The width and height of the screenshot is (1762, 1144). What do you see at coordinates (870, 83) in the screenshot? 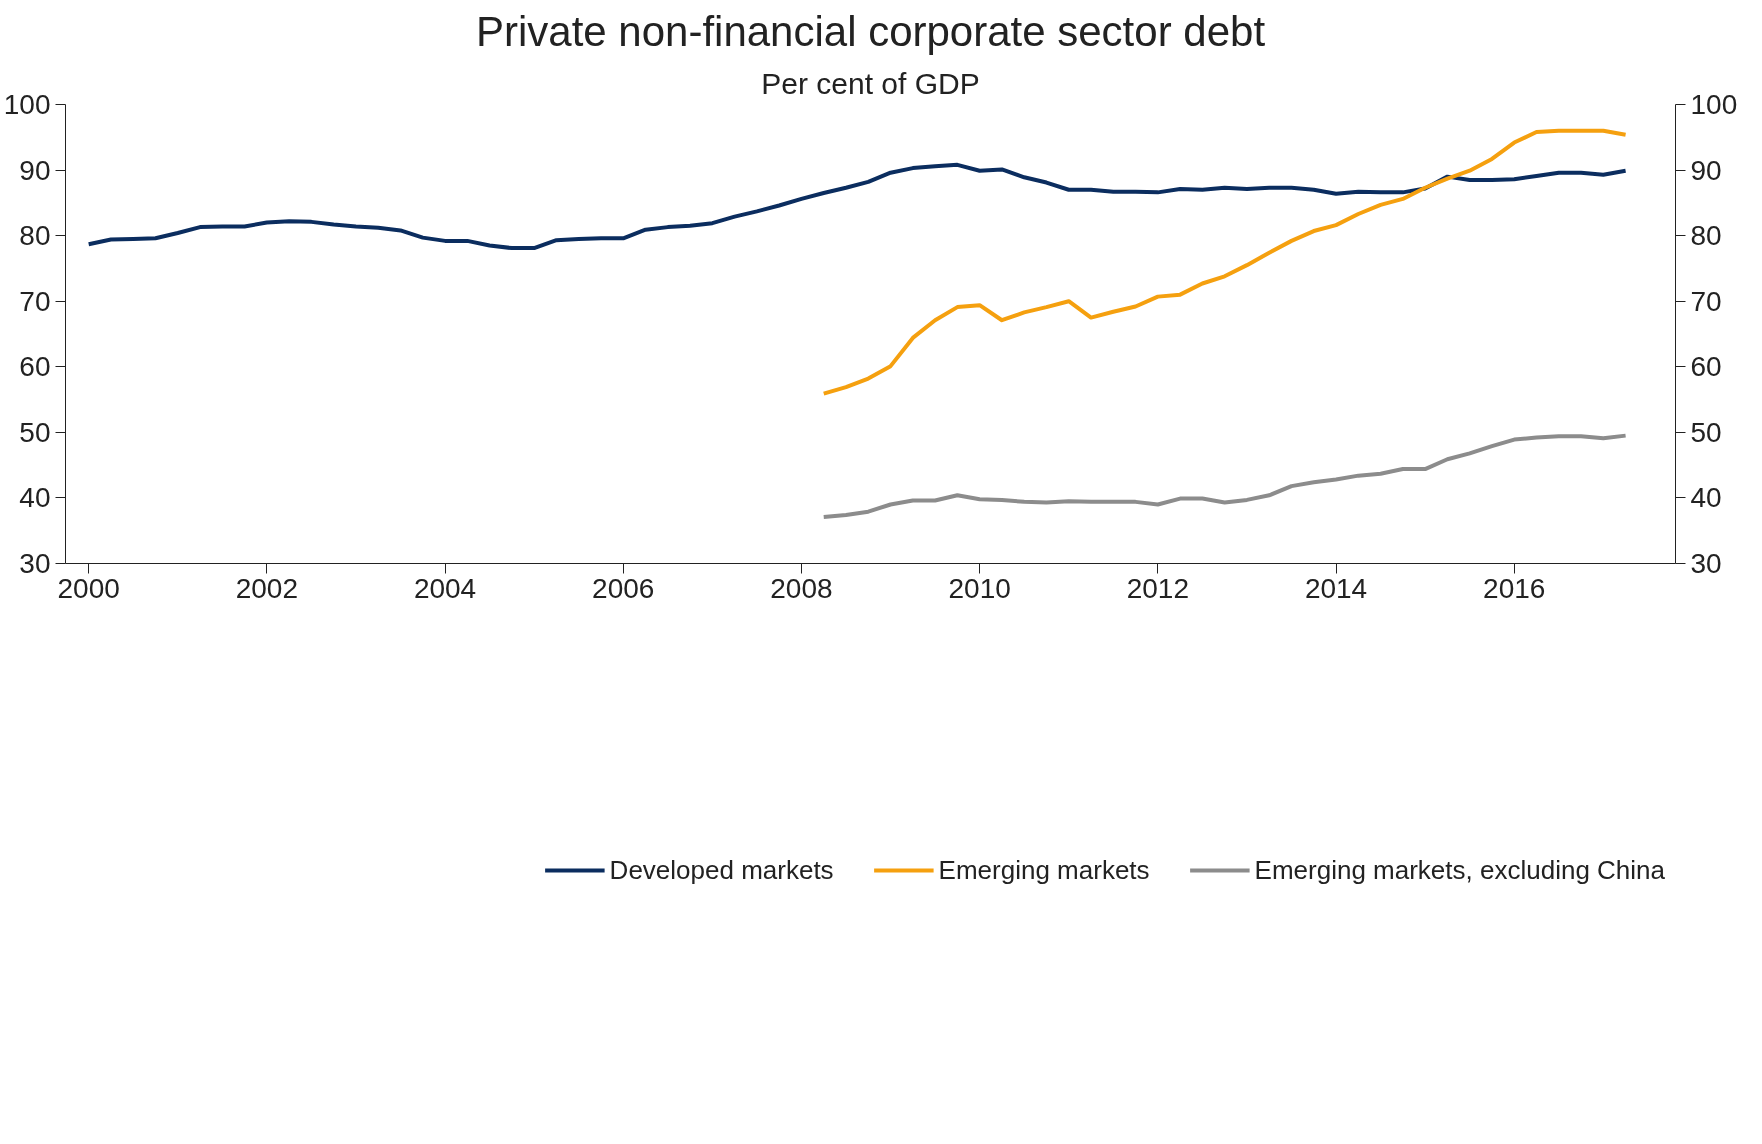
I see `chart-subtitle: Per cent of GDP` at bounding box center [870, 83].